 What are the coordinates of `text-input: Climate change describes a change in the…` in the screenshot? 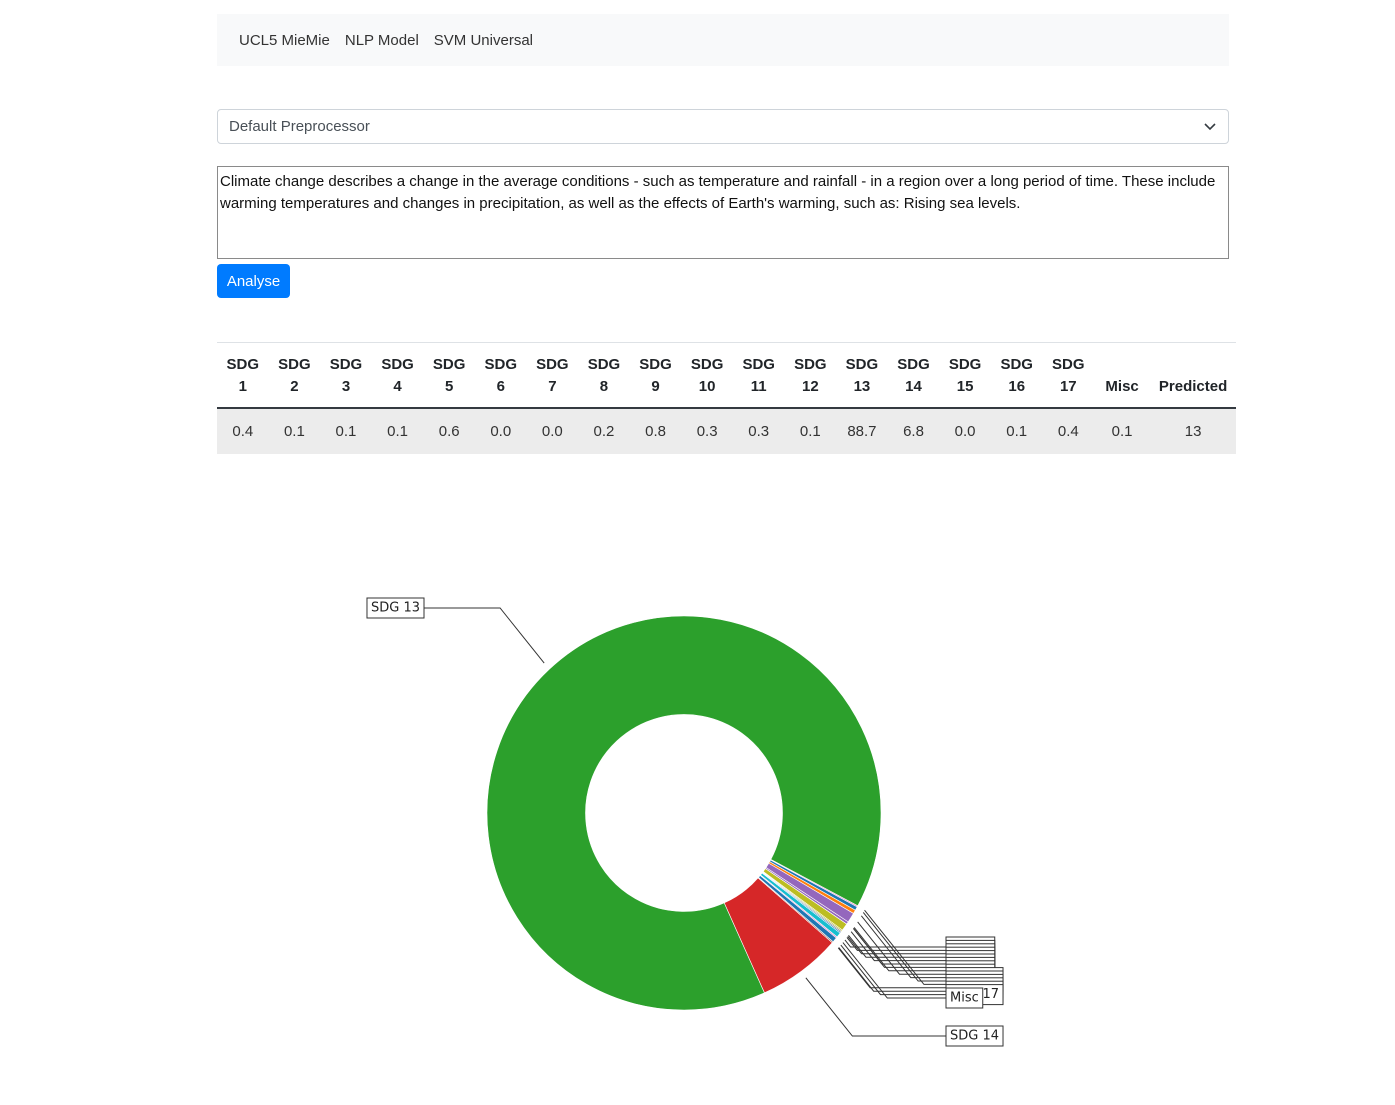 It's located at (723, 212).